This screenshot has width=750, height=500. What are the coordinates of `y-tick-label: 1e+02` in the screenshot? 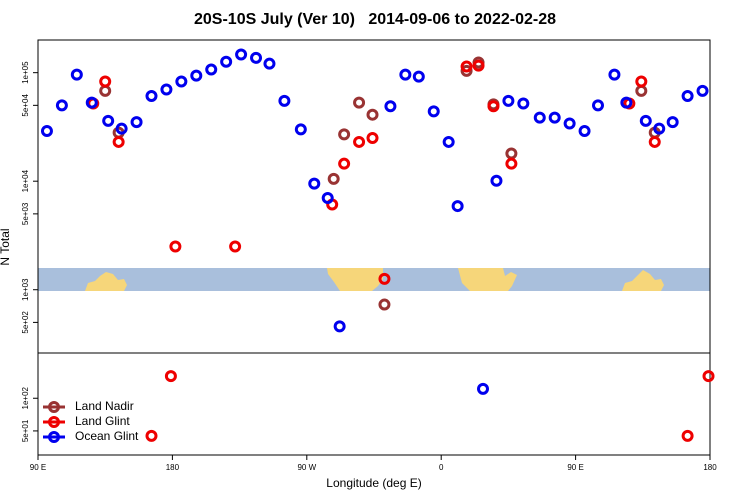 It's located at (25, 397).